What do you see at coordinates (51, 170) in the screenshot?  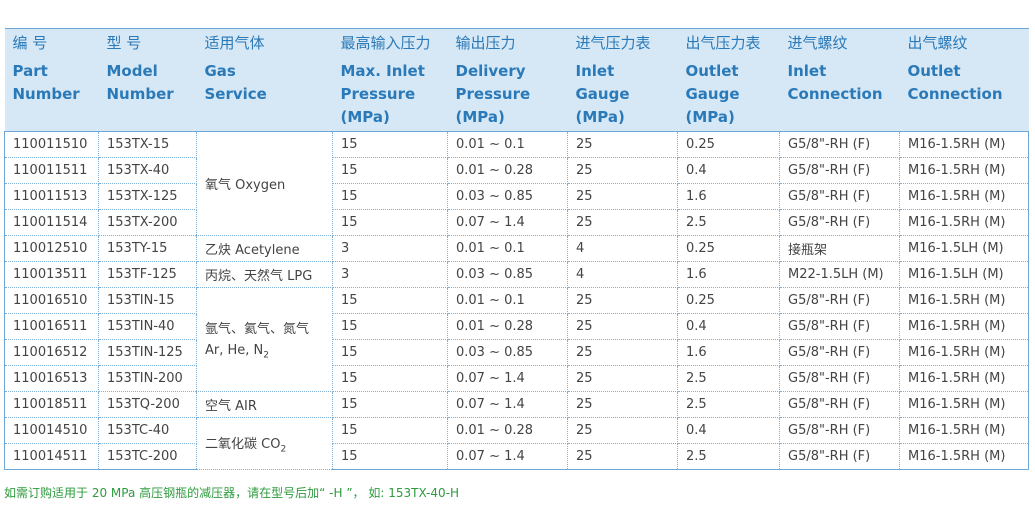 I see `part-number-cell: 110011511` at bounding box center [51, 170].